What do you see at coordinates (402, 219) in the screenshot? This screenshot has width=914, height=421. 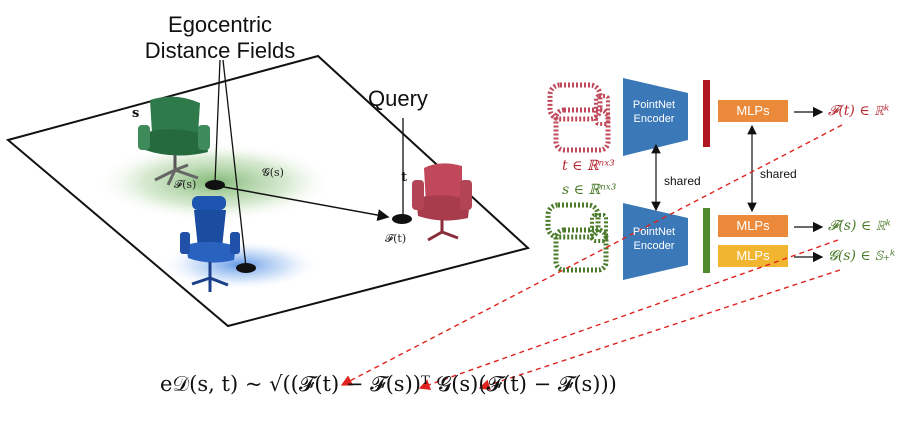 I see `query-point-t` at bounding box center [402, 219].